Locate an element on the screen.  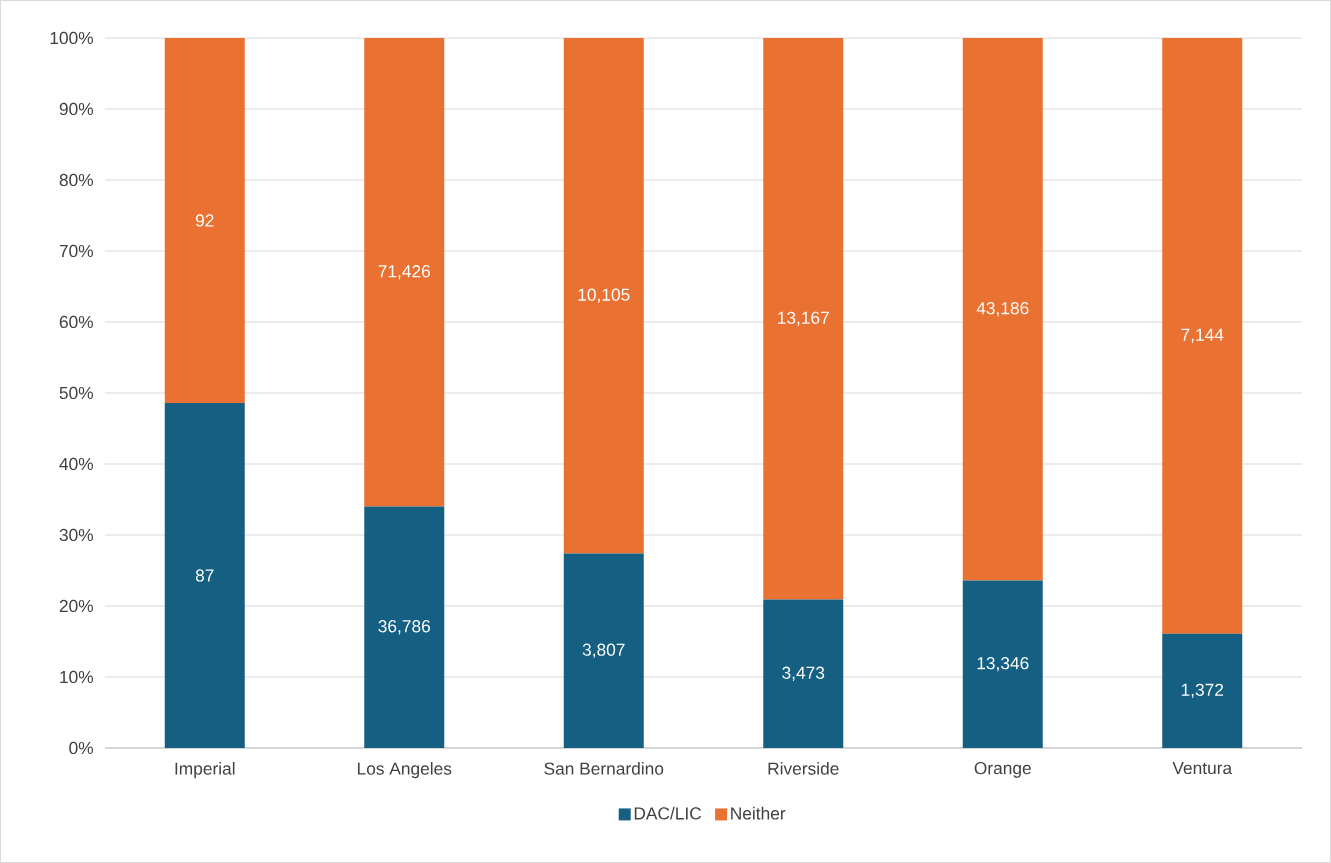
y-tick-label: 50% is located at coordinates (76, 393).